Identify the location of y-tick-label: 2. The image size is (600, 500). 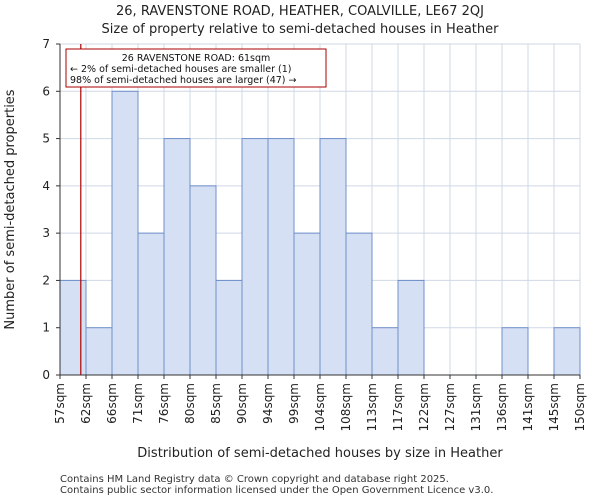
(46, 280).